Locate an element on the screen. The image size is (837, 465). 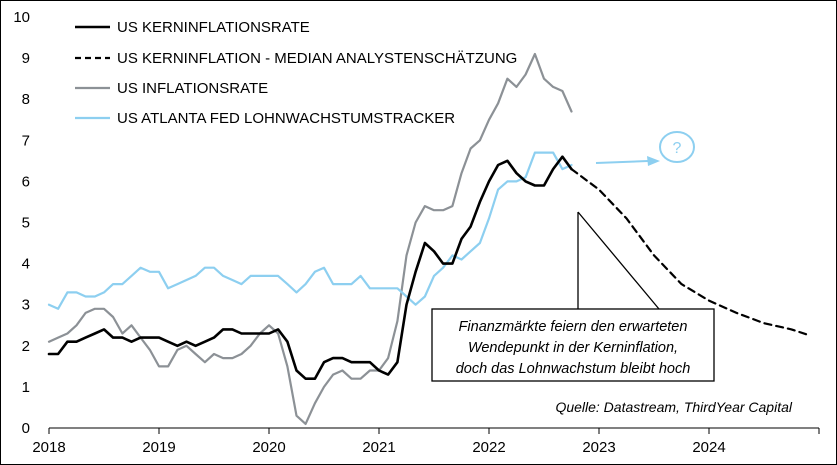
callout-line-2: Wendepunkt in der Kerninflation, is located at coordinates (573, 348).